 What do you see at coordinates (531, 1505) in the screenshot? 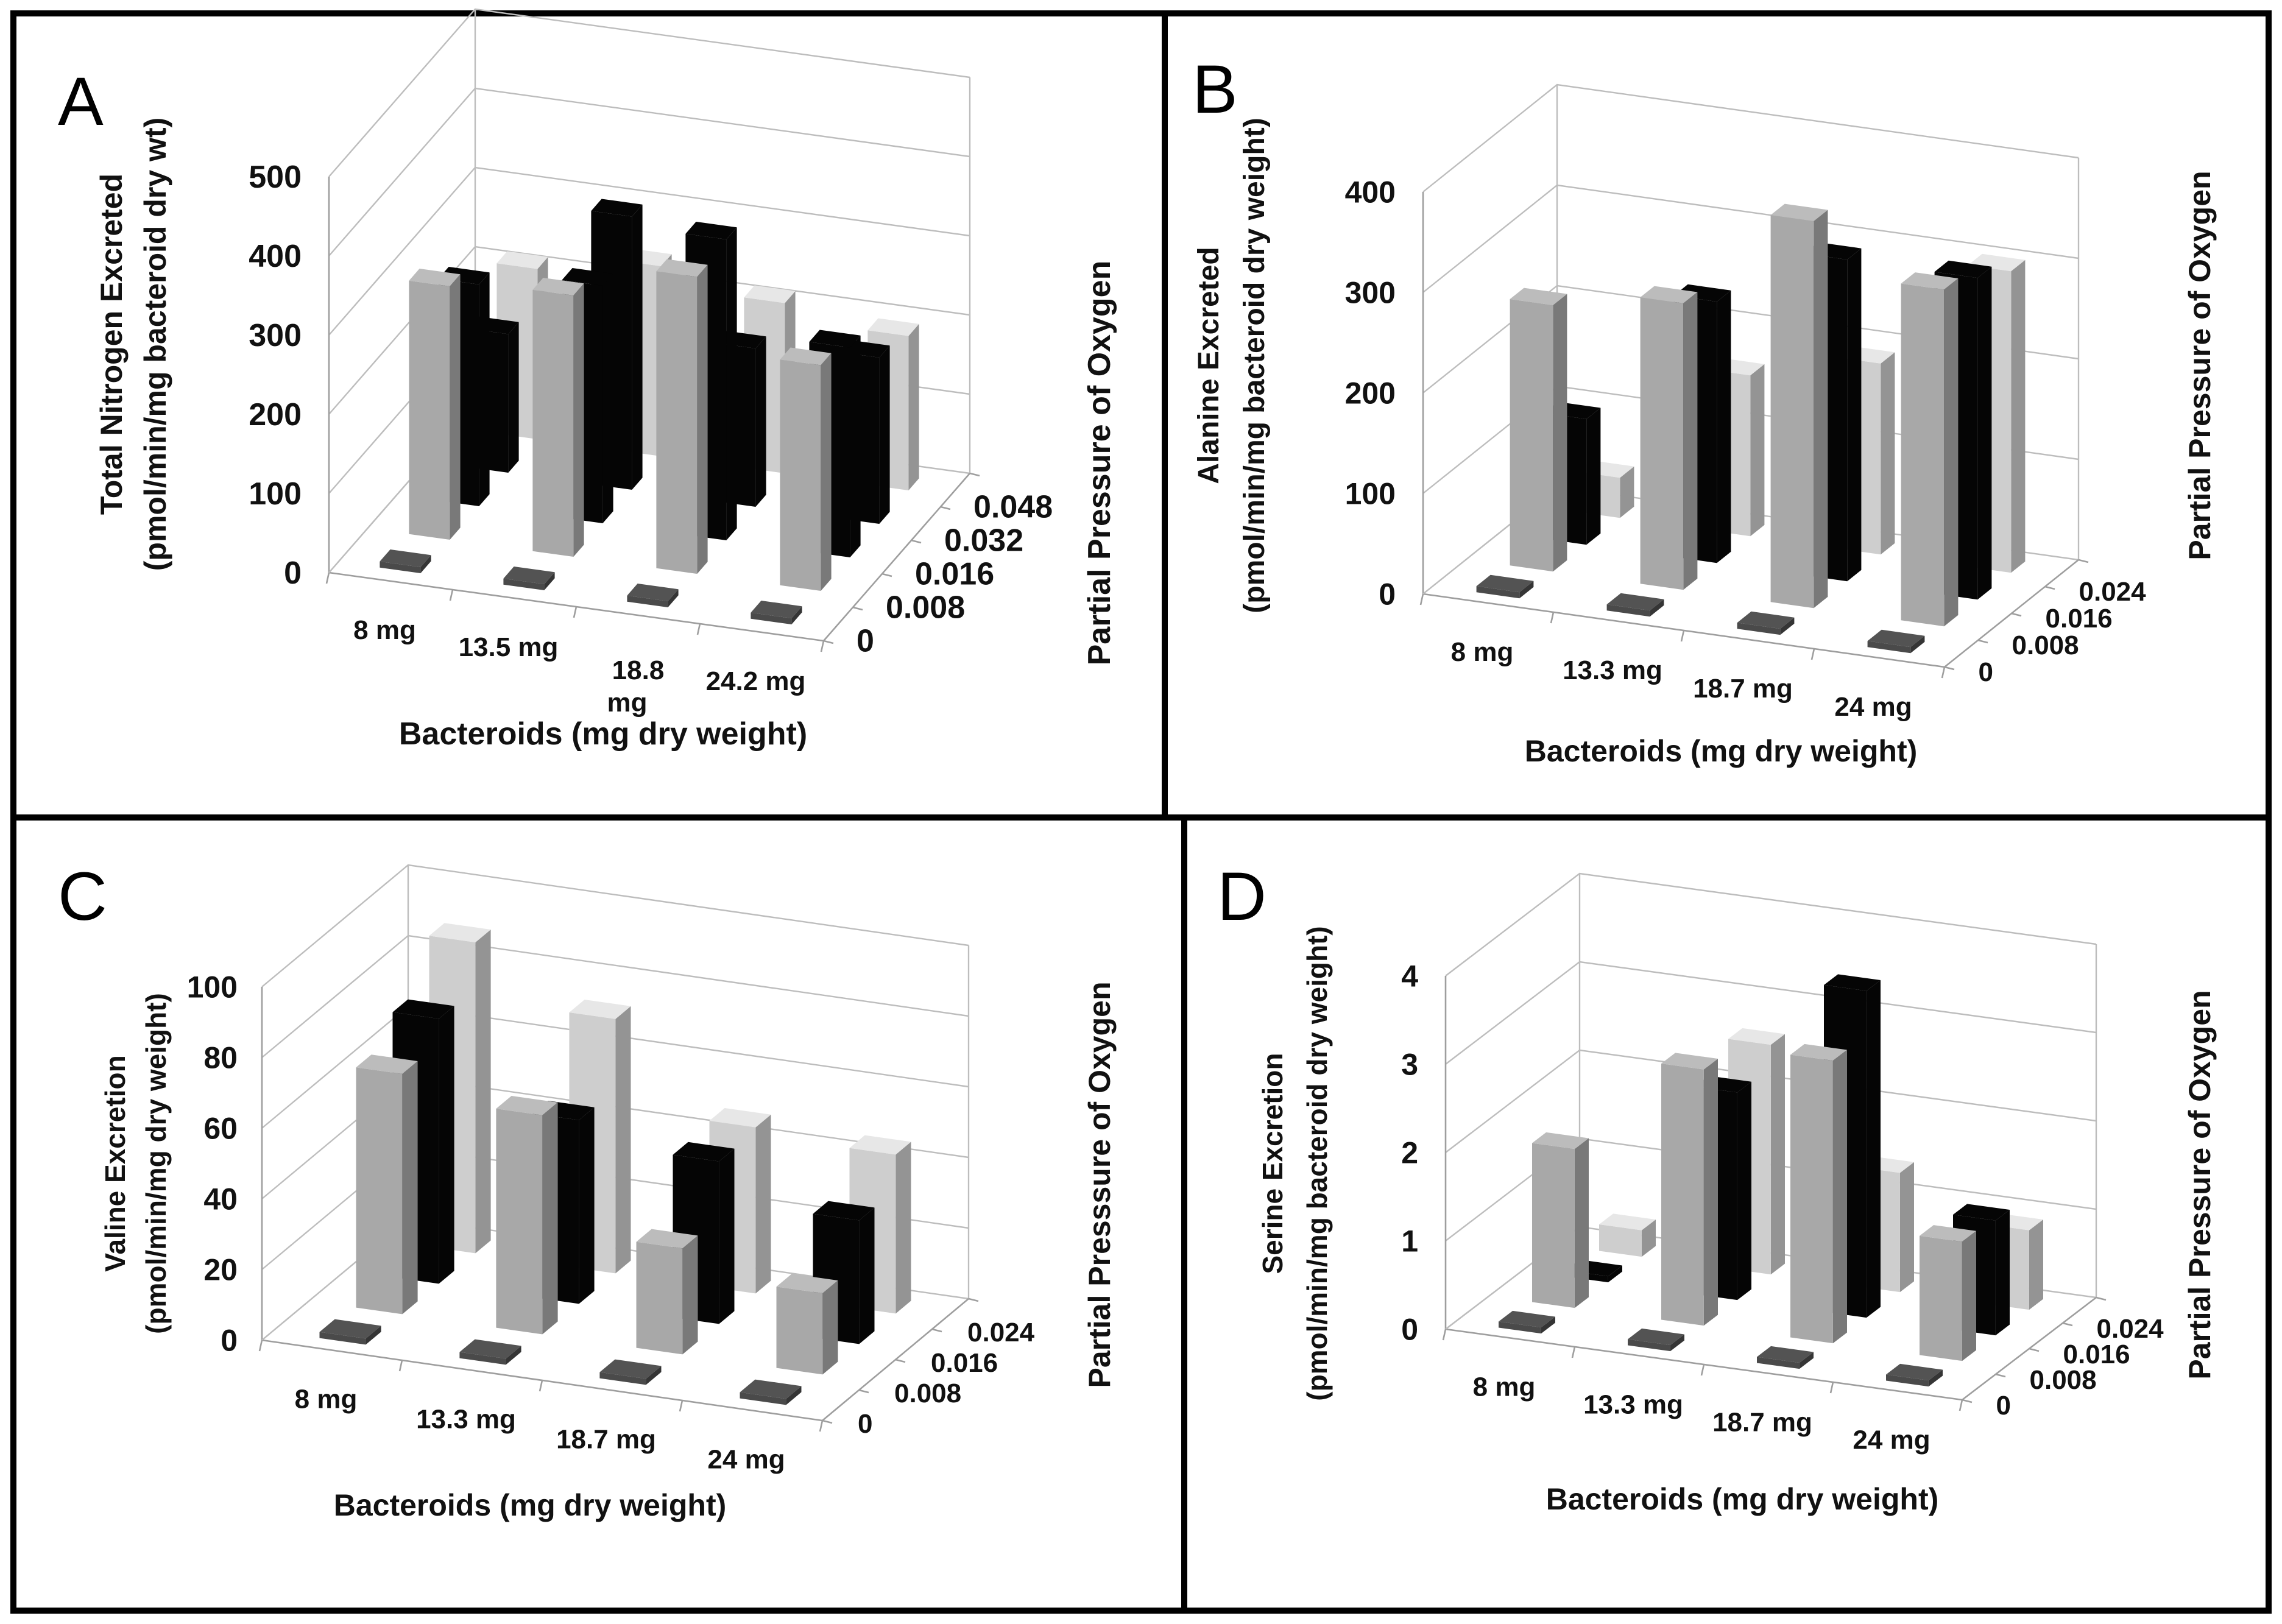
I see `x-axis-title: Bacteroids (mg dry weight)` at bounding box center [531, 1505].